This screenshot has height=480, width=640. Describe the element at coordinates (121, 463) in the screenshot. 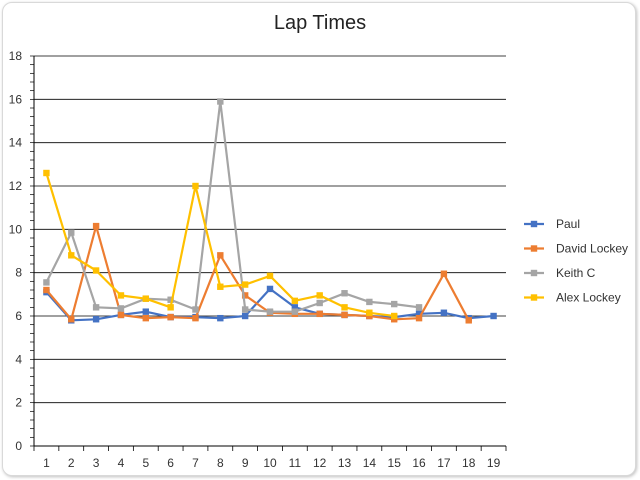

I see `x-tick-label: 4` at that location.